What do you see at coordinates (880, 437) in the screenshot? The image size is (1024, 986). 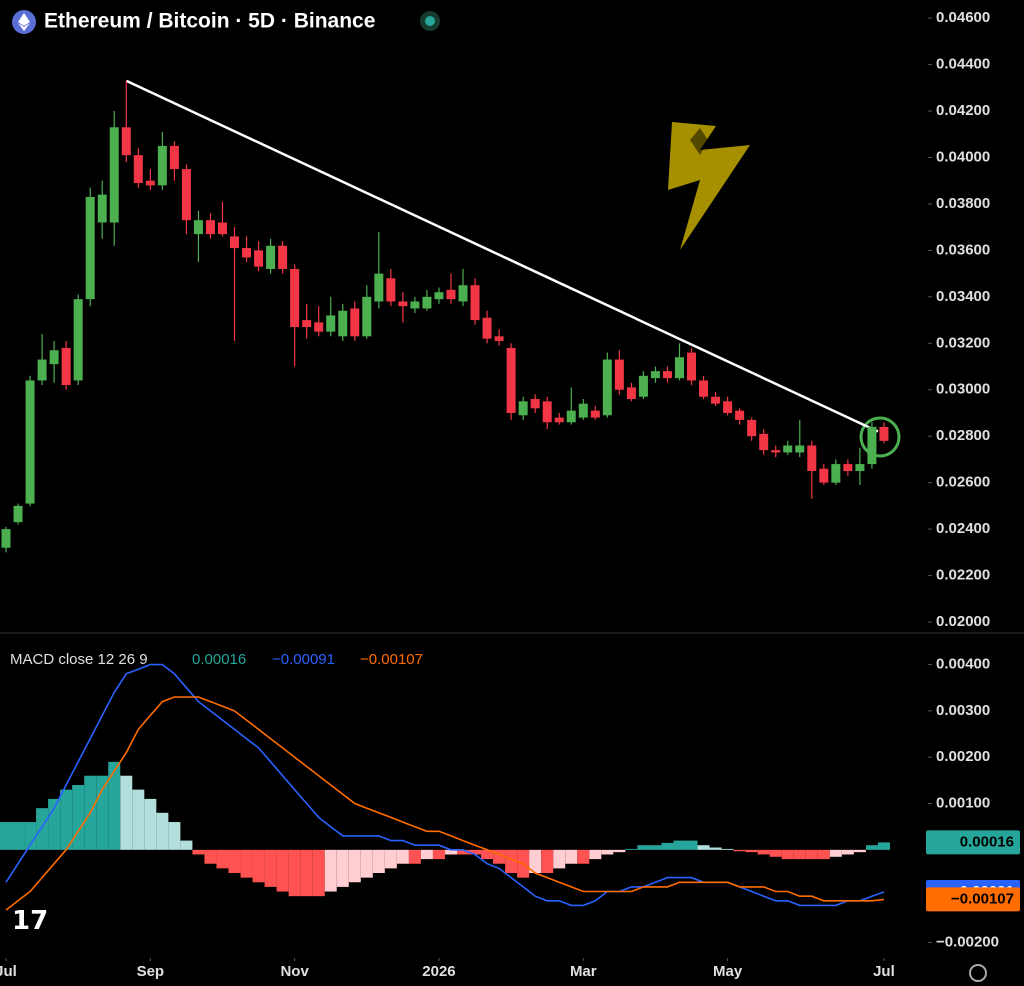 I see `highlight-circle` at bounding box center [880, 437].